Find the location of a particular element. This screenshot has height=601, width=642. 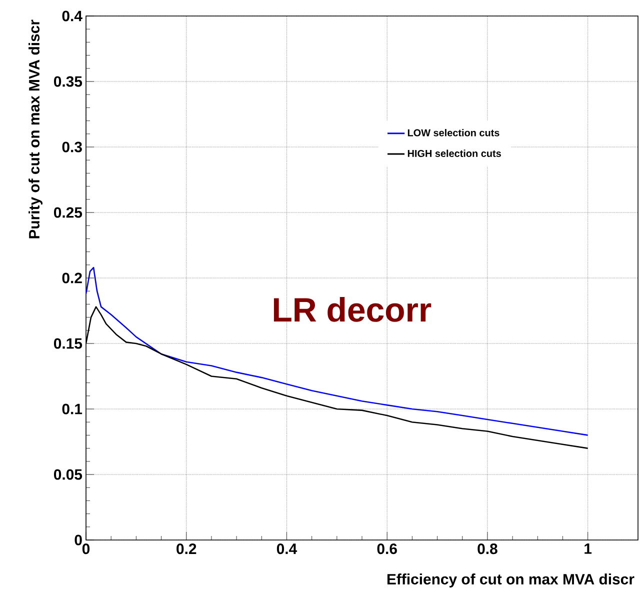

y-tick-label: 0.15 is located at coordinates (68, 343).